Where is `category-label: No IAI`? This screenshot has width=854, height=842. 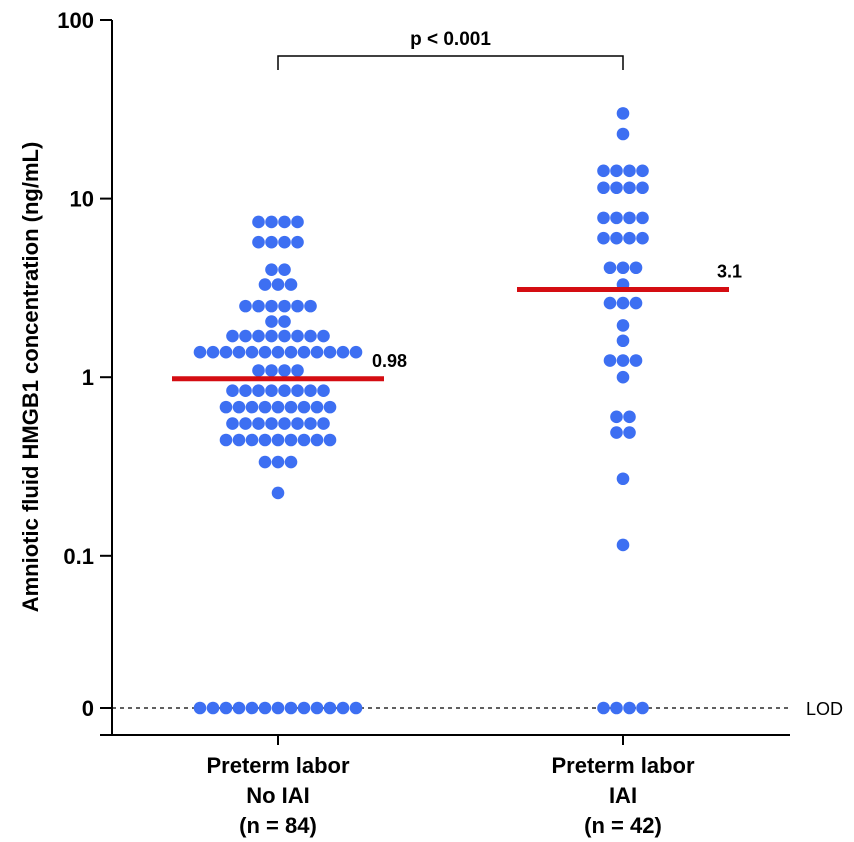 category-label: No IAI is located at coordinates (278, 795).